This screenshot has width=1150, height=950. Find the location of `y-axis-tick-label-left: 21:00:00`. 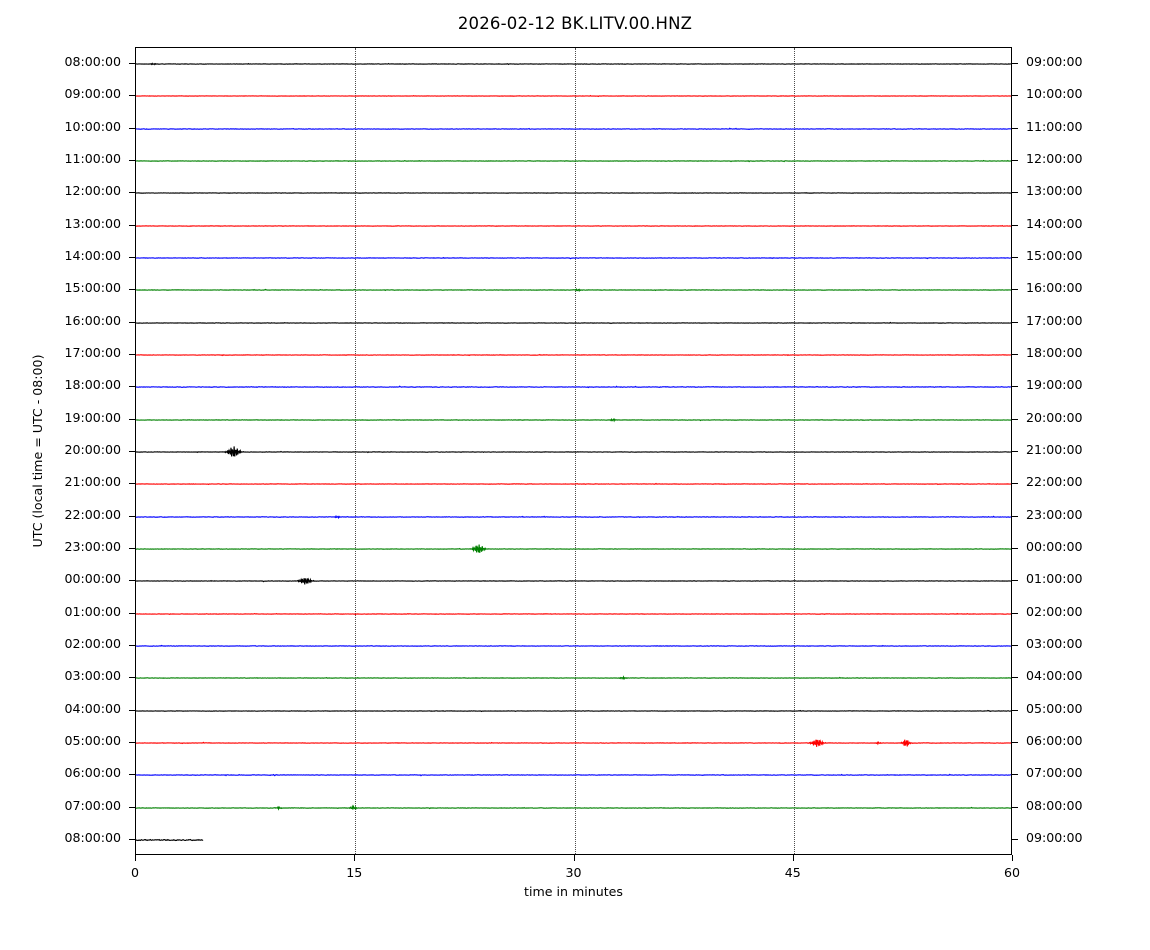

y-axis-tick-label-left: 21:00:00 is located at coordinates (92, 482).